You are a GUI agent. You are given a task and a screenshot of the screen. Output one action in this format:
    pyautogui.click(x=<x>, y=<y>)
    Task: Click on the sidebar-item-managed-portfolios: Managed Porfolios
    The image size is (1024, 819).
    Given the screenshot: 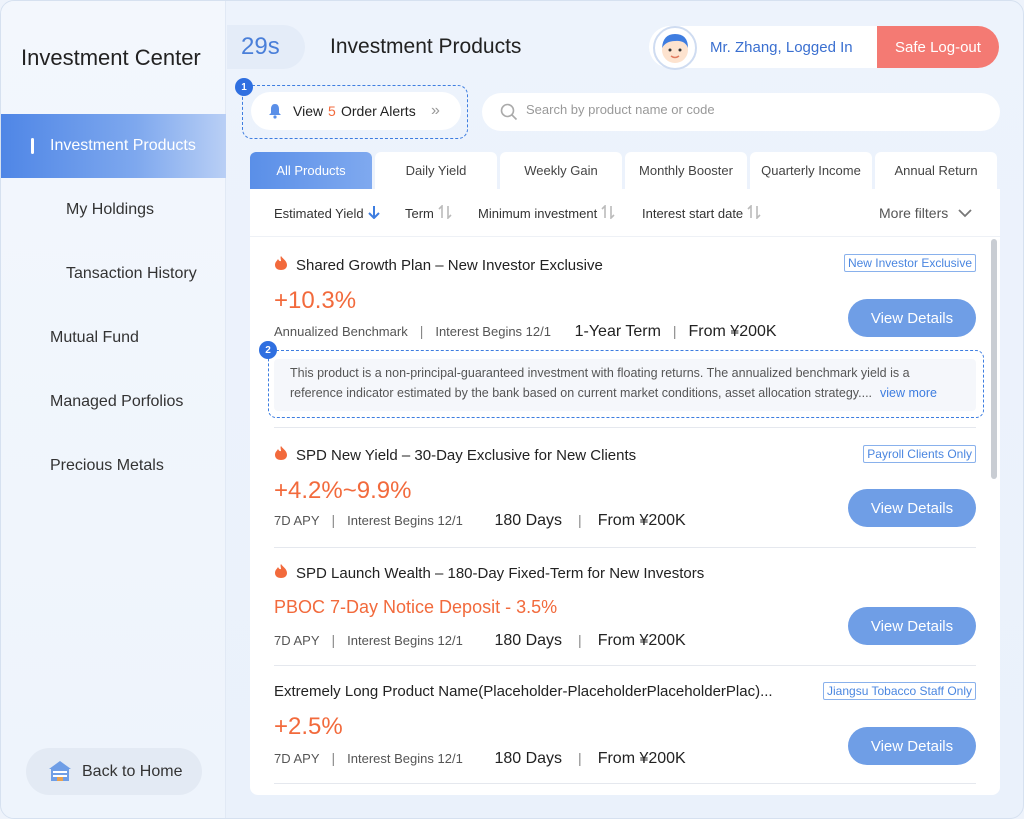 What is the action you would take?
    pyautogui.click(x=113, y=402)
    